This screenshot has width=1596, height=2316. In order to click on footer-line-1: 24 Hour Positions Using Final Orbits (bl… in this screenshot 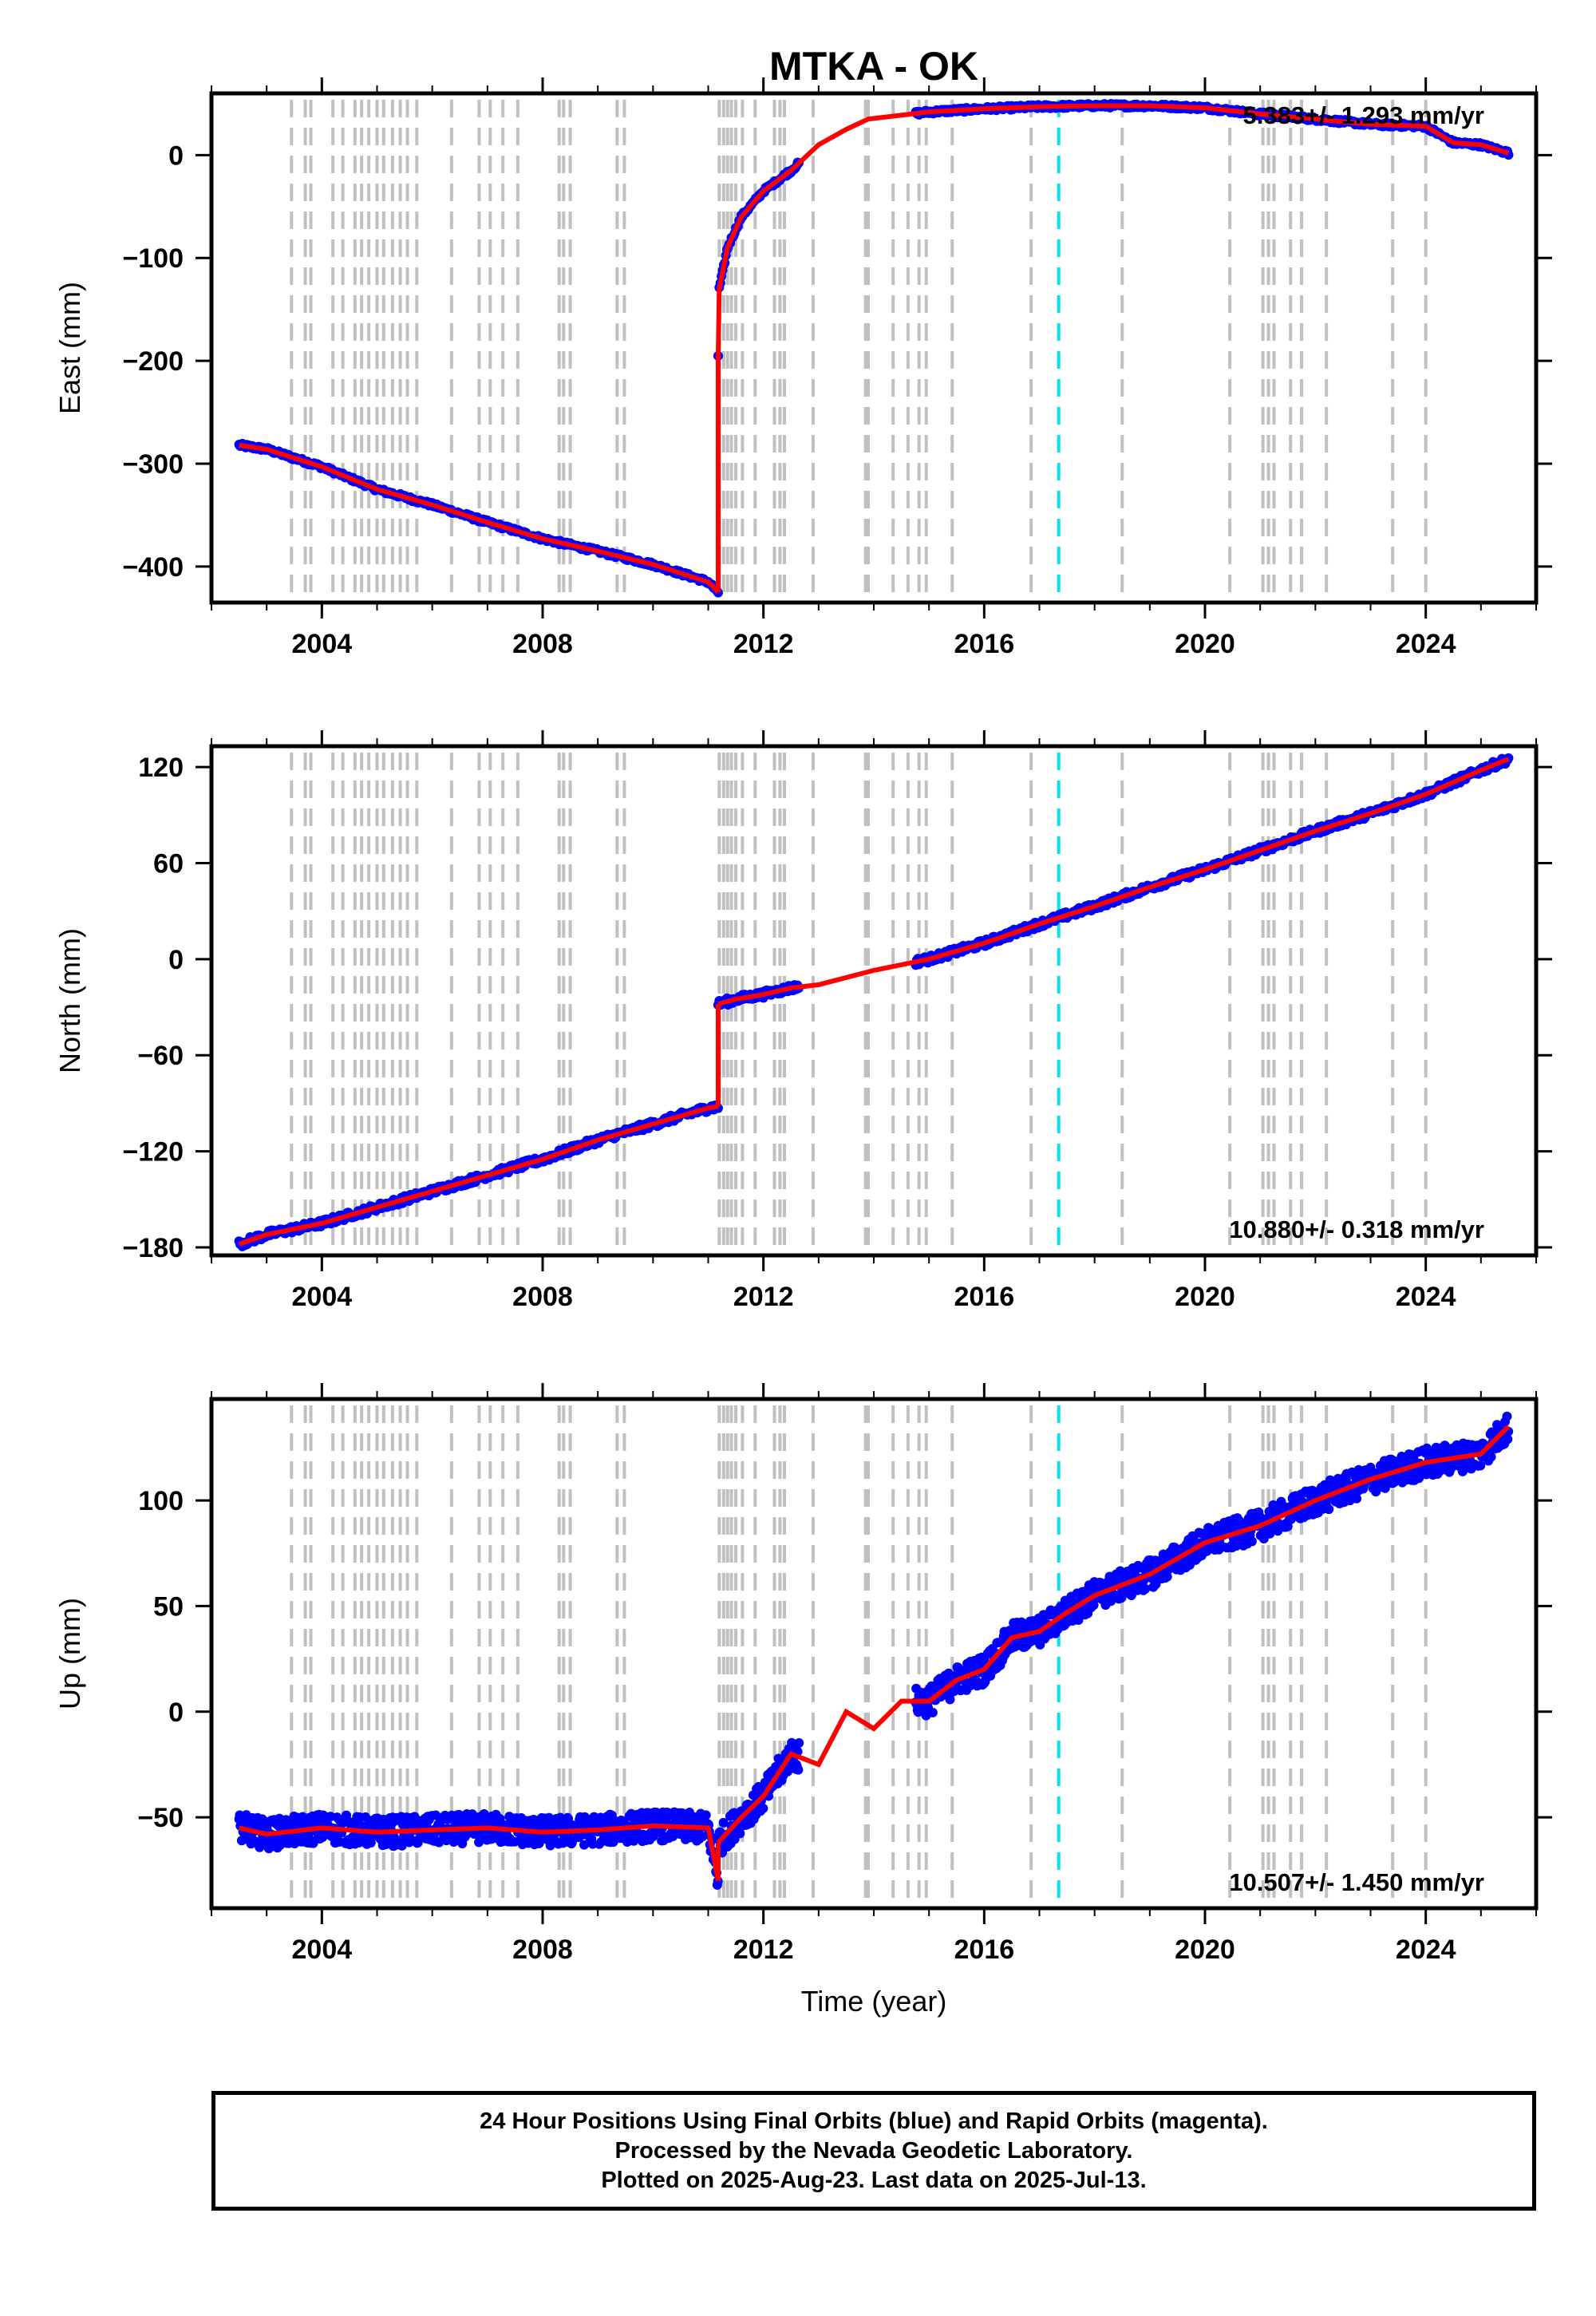, I will do `click(874, 2121)`.